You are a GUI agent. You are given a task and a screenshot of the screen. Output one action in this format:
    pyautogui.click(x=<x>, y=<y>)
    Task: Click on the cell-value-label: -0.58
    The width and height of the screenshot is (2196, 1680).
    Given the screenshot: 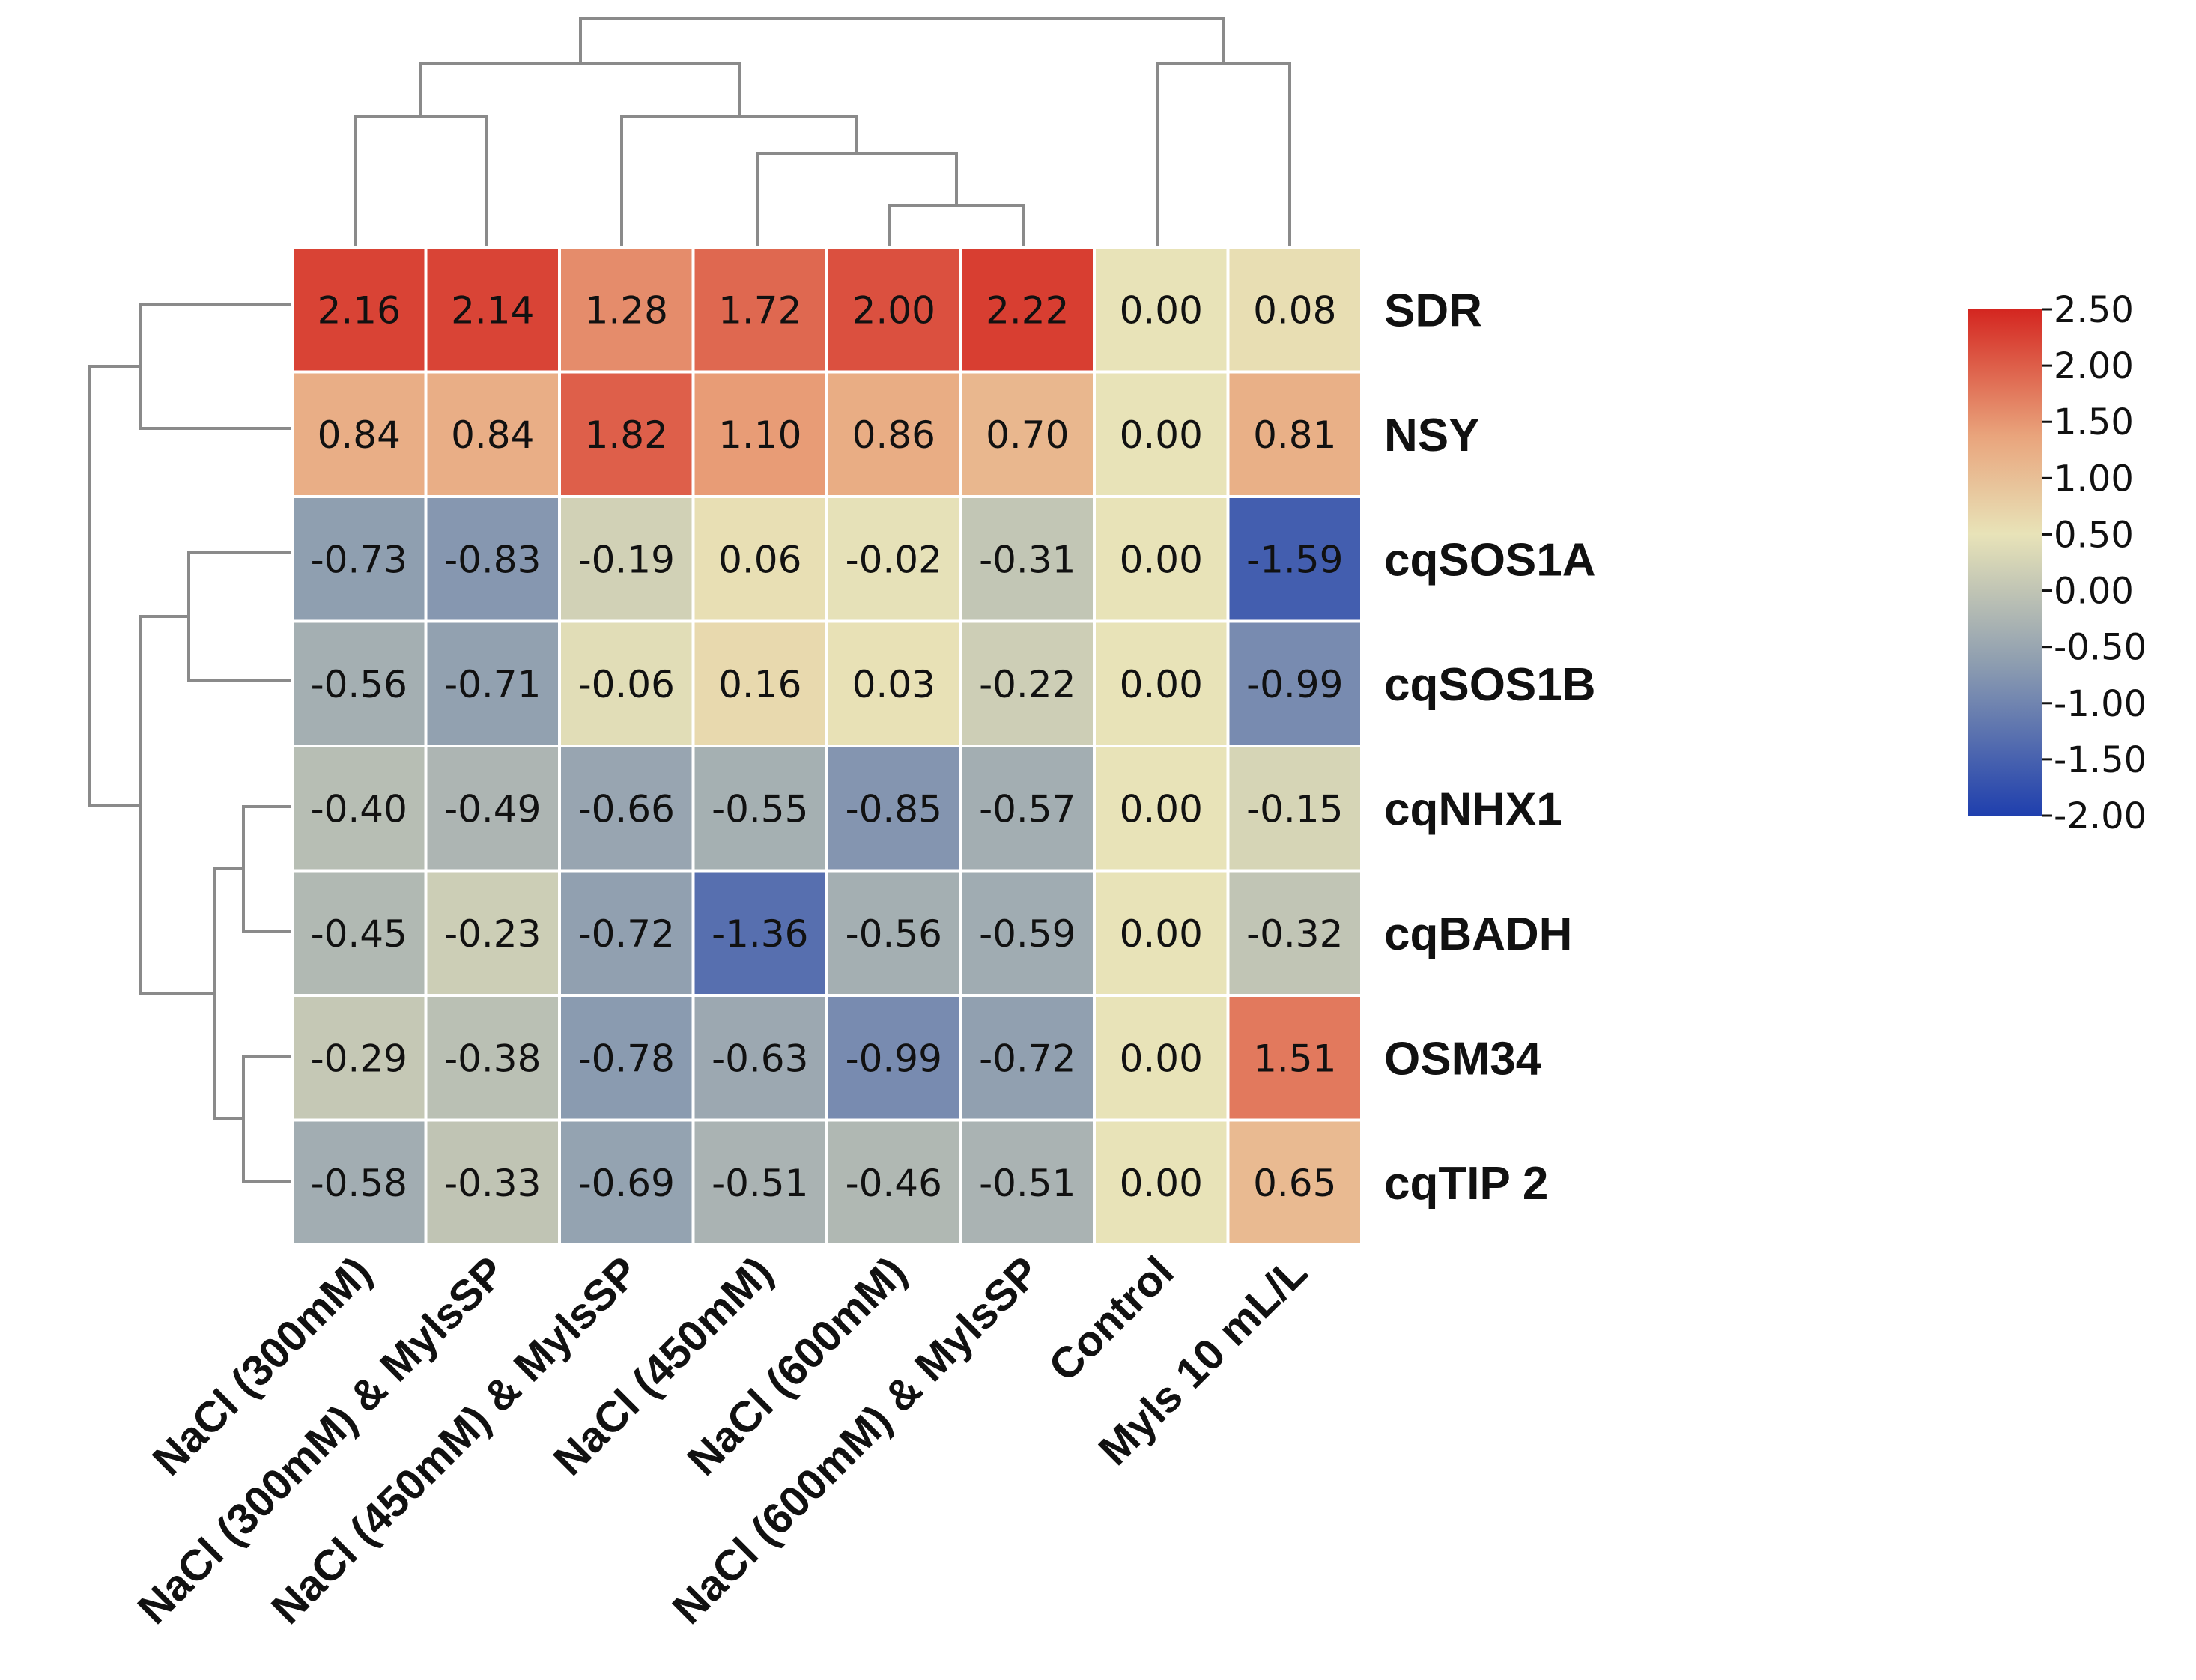 What is the action you would take?
    pyautogui.click(x=359, y=1183)
    